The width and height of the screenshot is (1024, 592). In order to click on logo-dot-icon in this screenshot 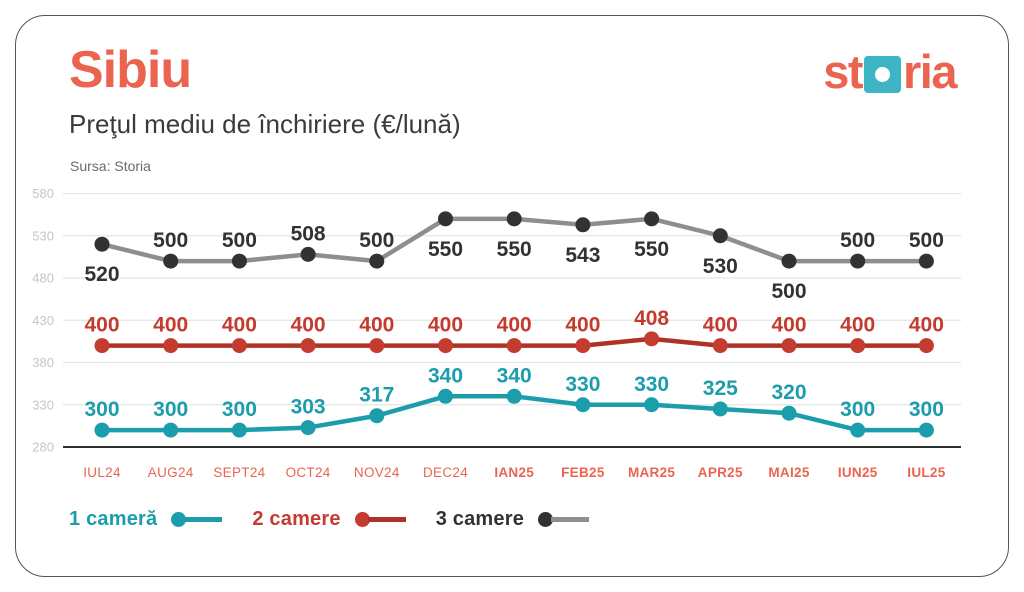, I will do `click(882, 74)`.